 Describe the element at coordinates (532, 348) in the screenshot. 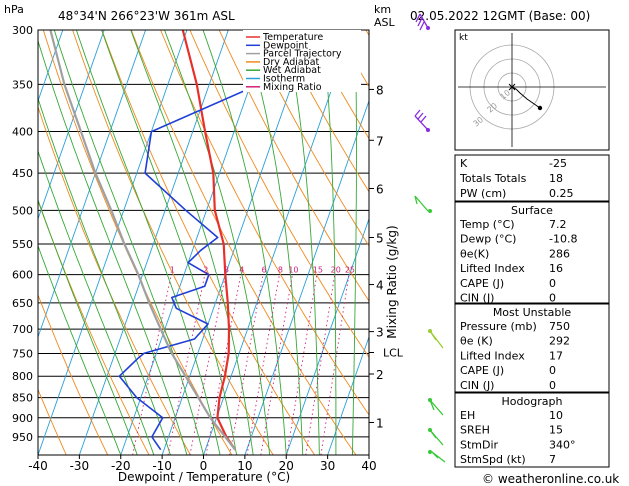

I see `most-unstable-box` at that location.